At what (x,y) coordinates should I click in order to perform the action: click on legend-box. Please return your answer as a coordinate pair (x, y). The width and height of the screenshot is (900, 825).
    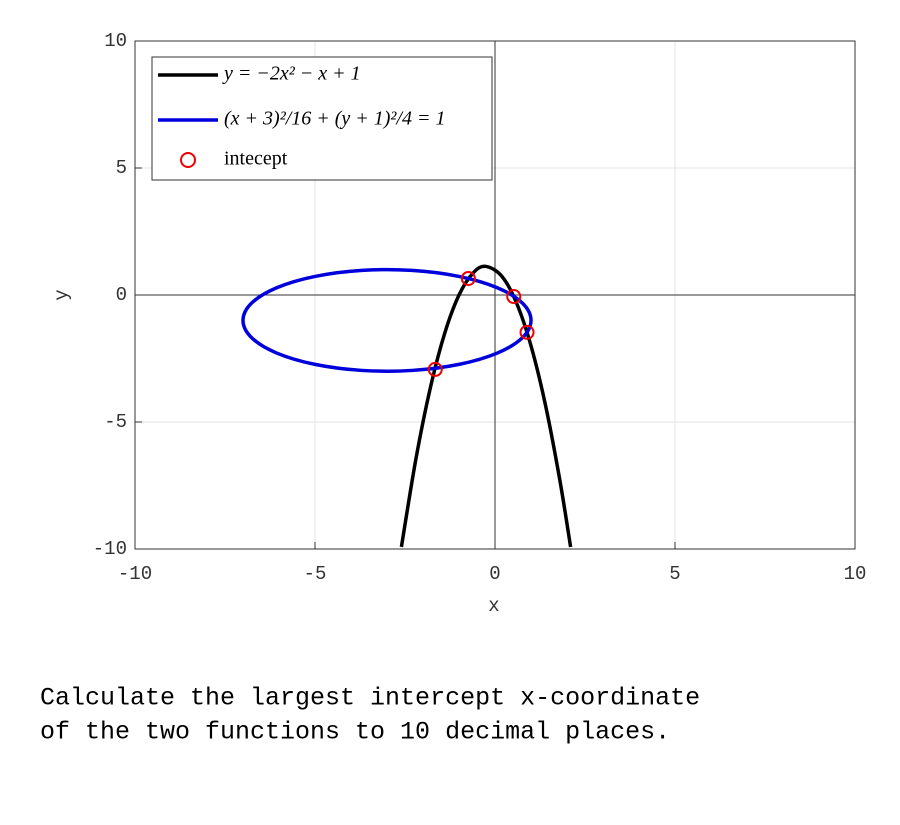
    Looking at the image, I should click on (322, 118).